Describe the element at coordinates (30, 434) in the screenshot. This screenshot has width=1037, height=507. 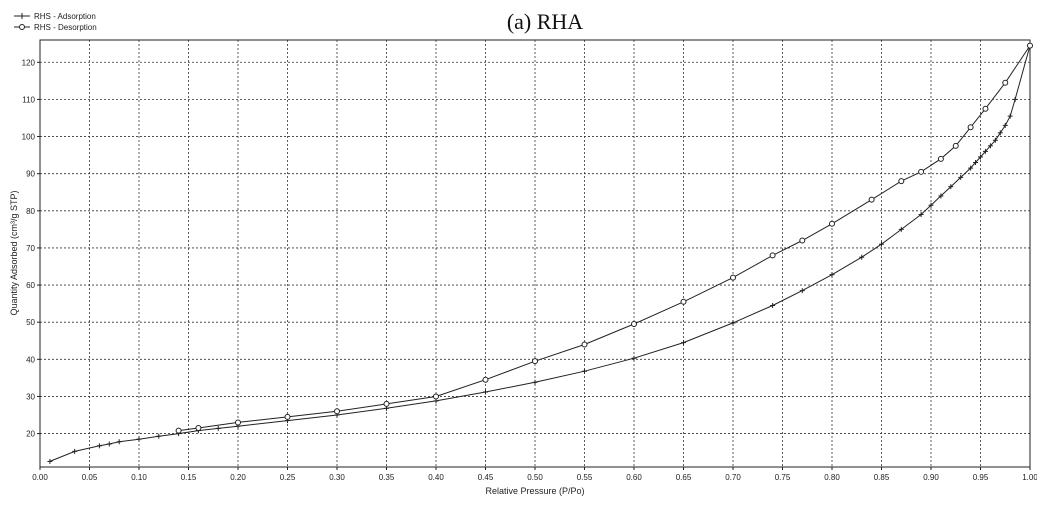
I see `y-tick-label: 20` at that location.